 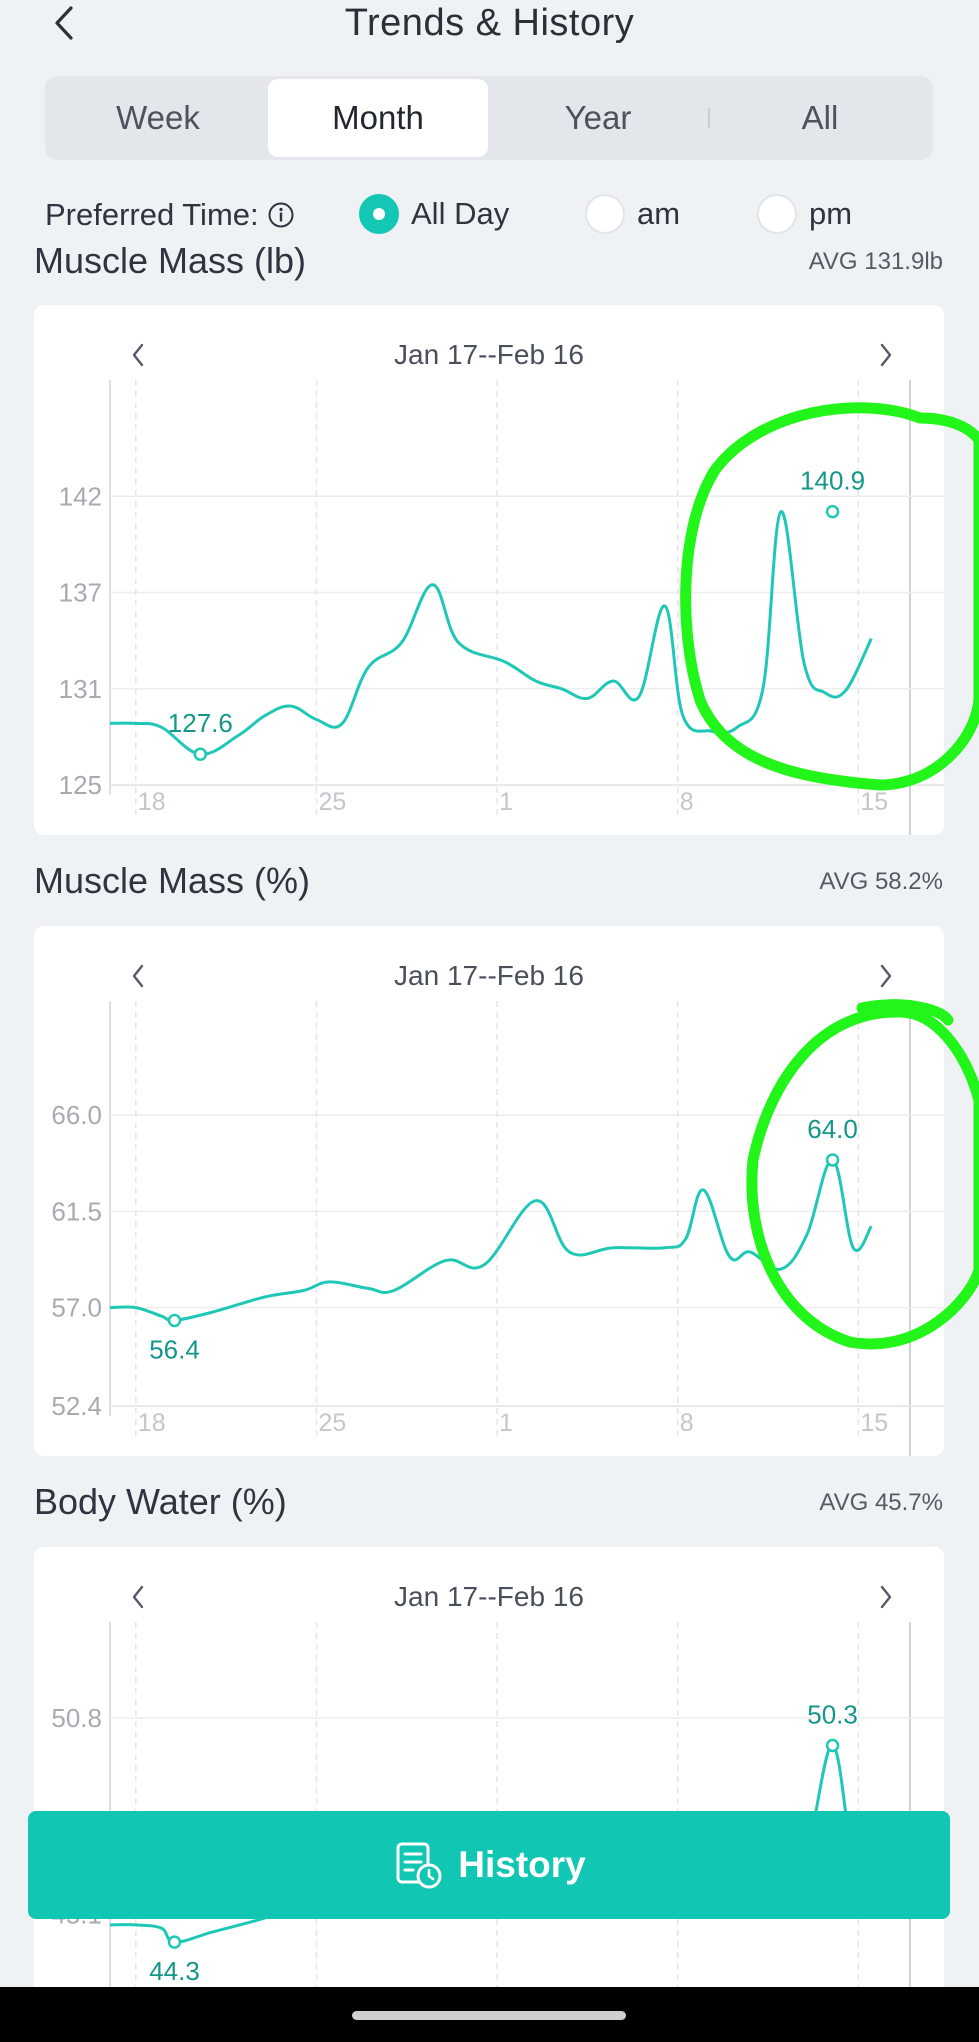 I want to click on radio-am-indicator, so click(x=605, y=214).